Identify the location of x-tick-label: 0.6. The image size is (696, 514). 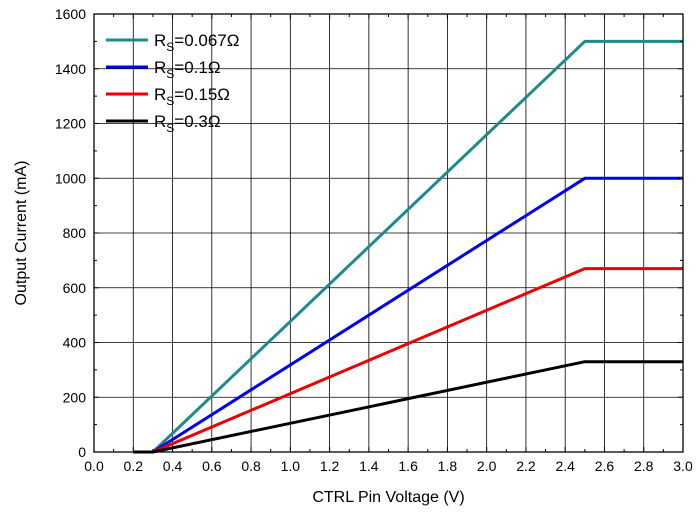
(212, 466).